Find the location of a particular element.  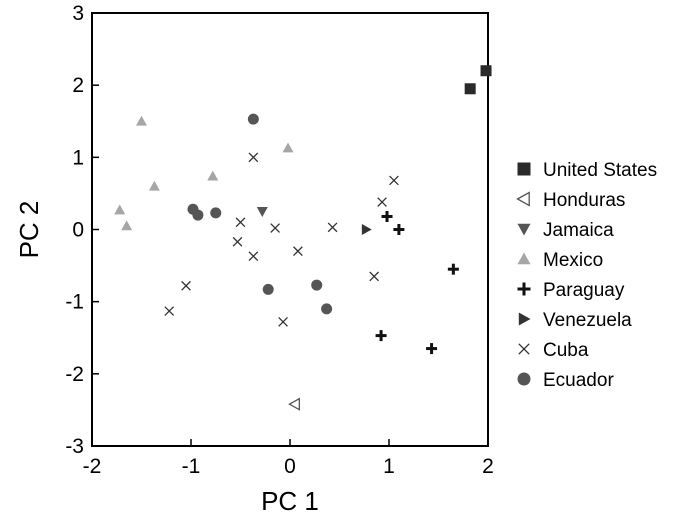

legend-item-paraguay: Paraguay is located at coordinates (571, 290).